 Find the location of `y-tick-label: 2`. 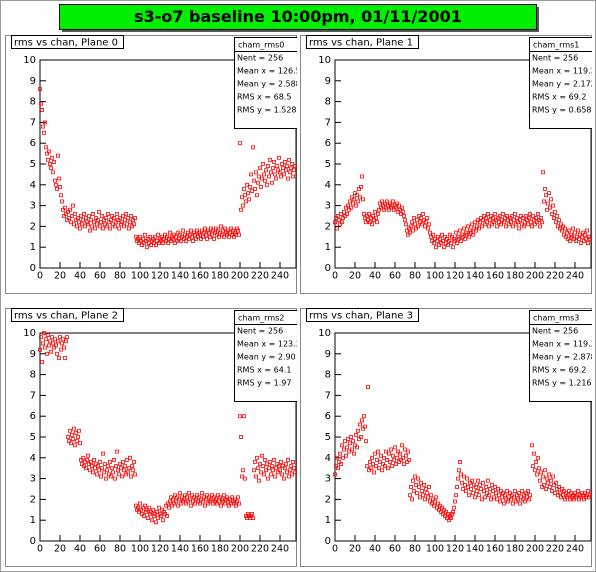

y-tick-label: 2 is located at coordinates (33, 499).